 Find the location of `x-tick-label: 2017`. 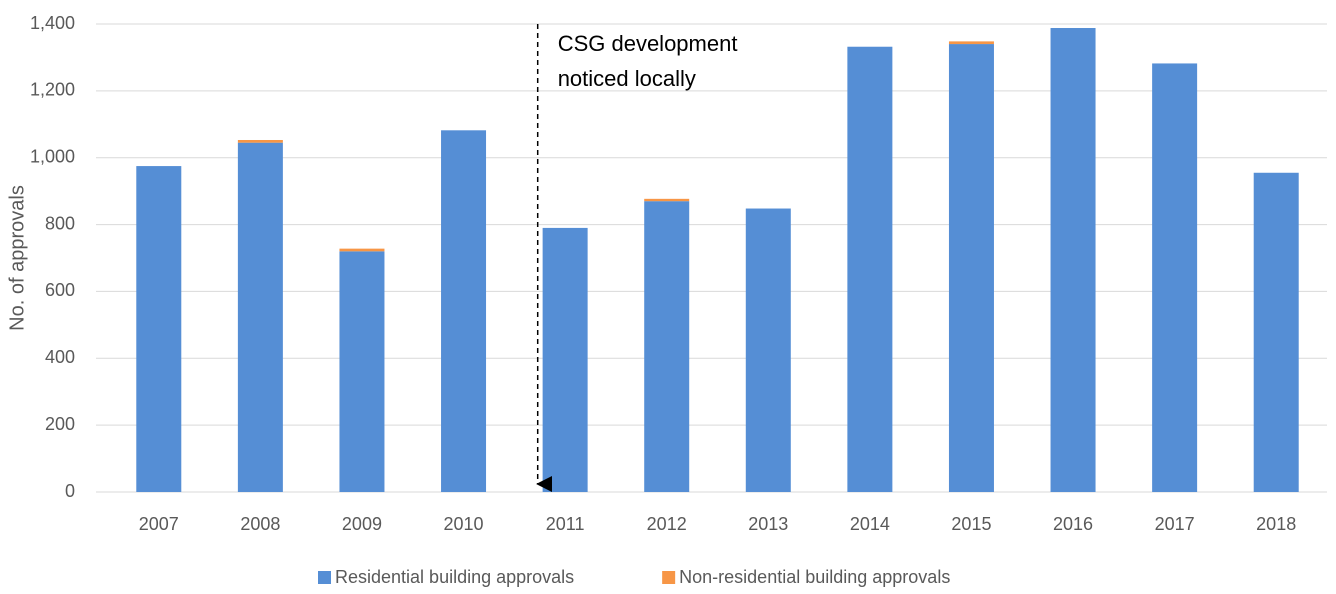

x-tick-label: 2017 is located at coordinates (1175, 524).